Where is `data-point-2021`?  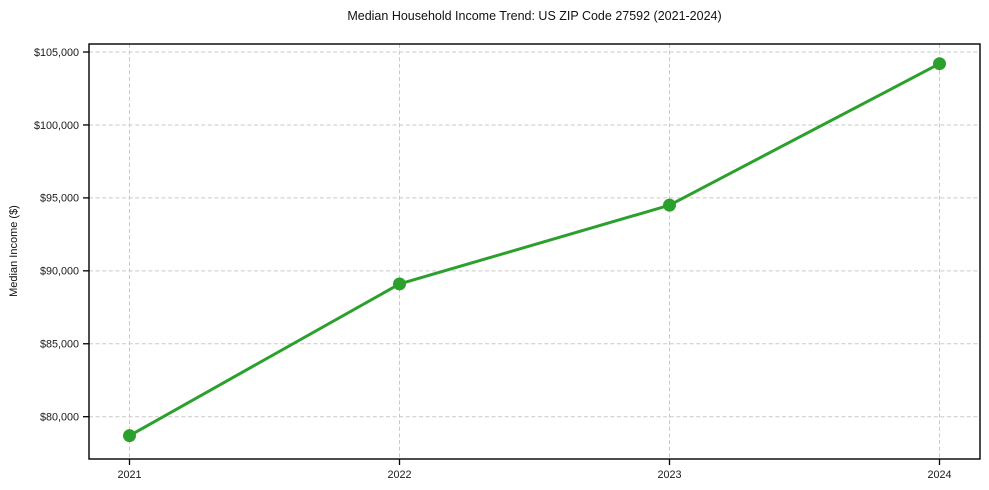
data-point-2021 is located at coordinates (129, 436).